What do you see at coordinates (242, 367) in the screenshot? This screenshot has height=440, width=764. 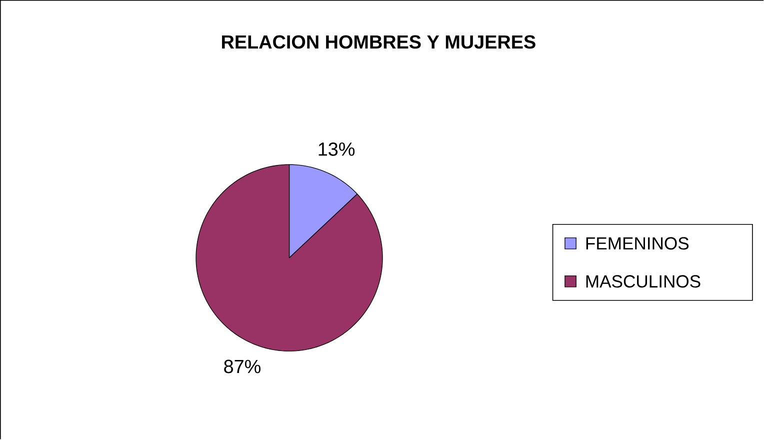 I see `data-label: 87%` at bounding box center [242, 367].